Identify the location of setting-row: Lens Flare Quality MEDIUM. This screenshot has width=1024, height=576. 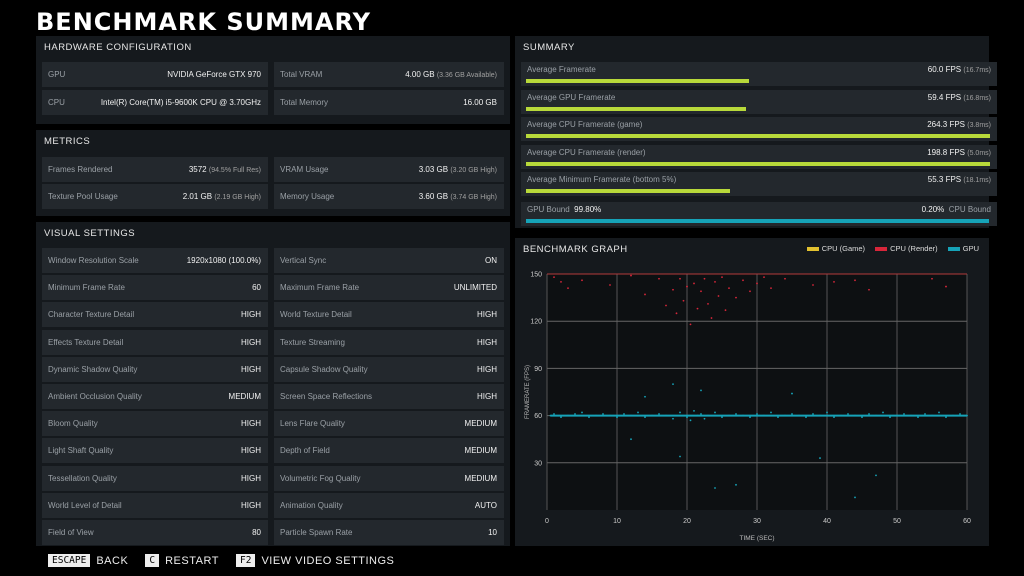
(389, 424).